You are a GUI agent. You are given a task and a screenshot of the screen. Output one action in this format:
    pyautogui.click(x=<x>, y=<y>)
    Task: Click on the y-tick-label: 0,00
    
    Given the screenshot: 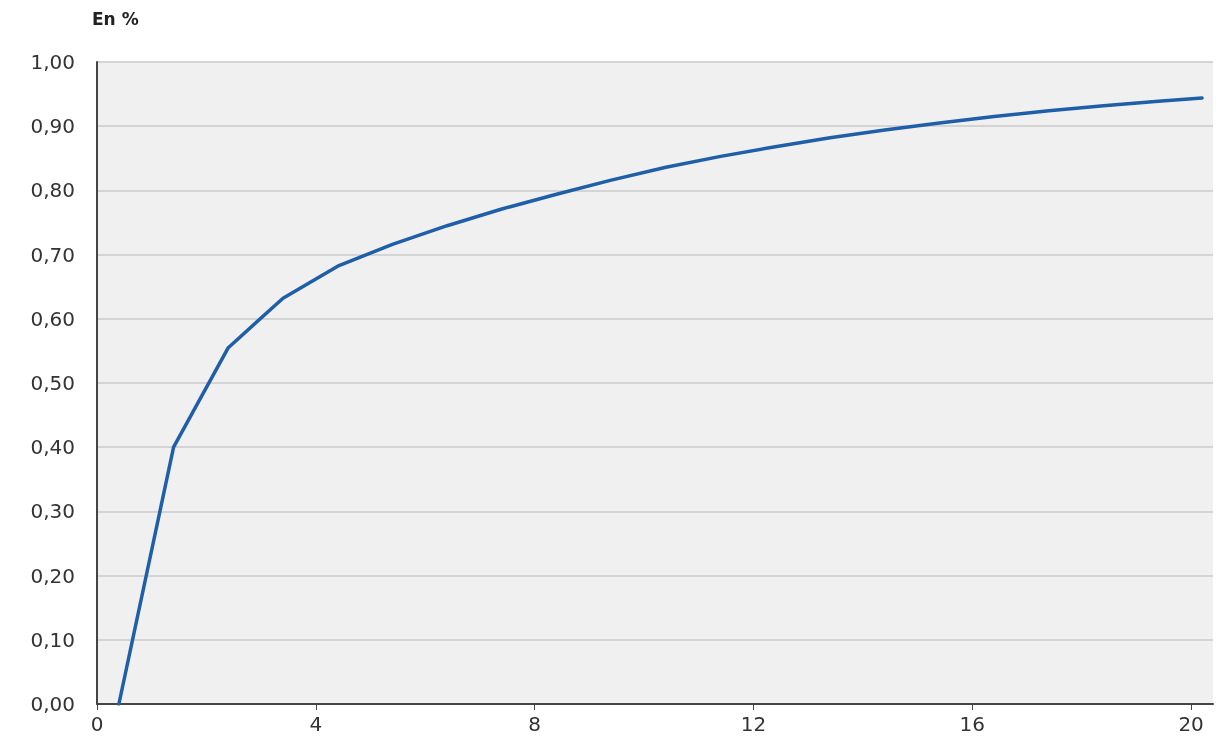 What is the action you would take?
    pyautogui.click(x=52, y=704)
    